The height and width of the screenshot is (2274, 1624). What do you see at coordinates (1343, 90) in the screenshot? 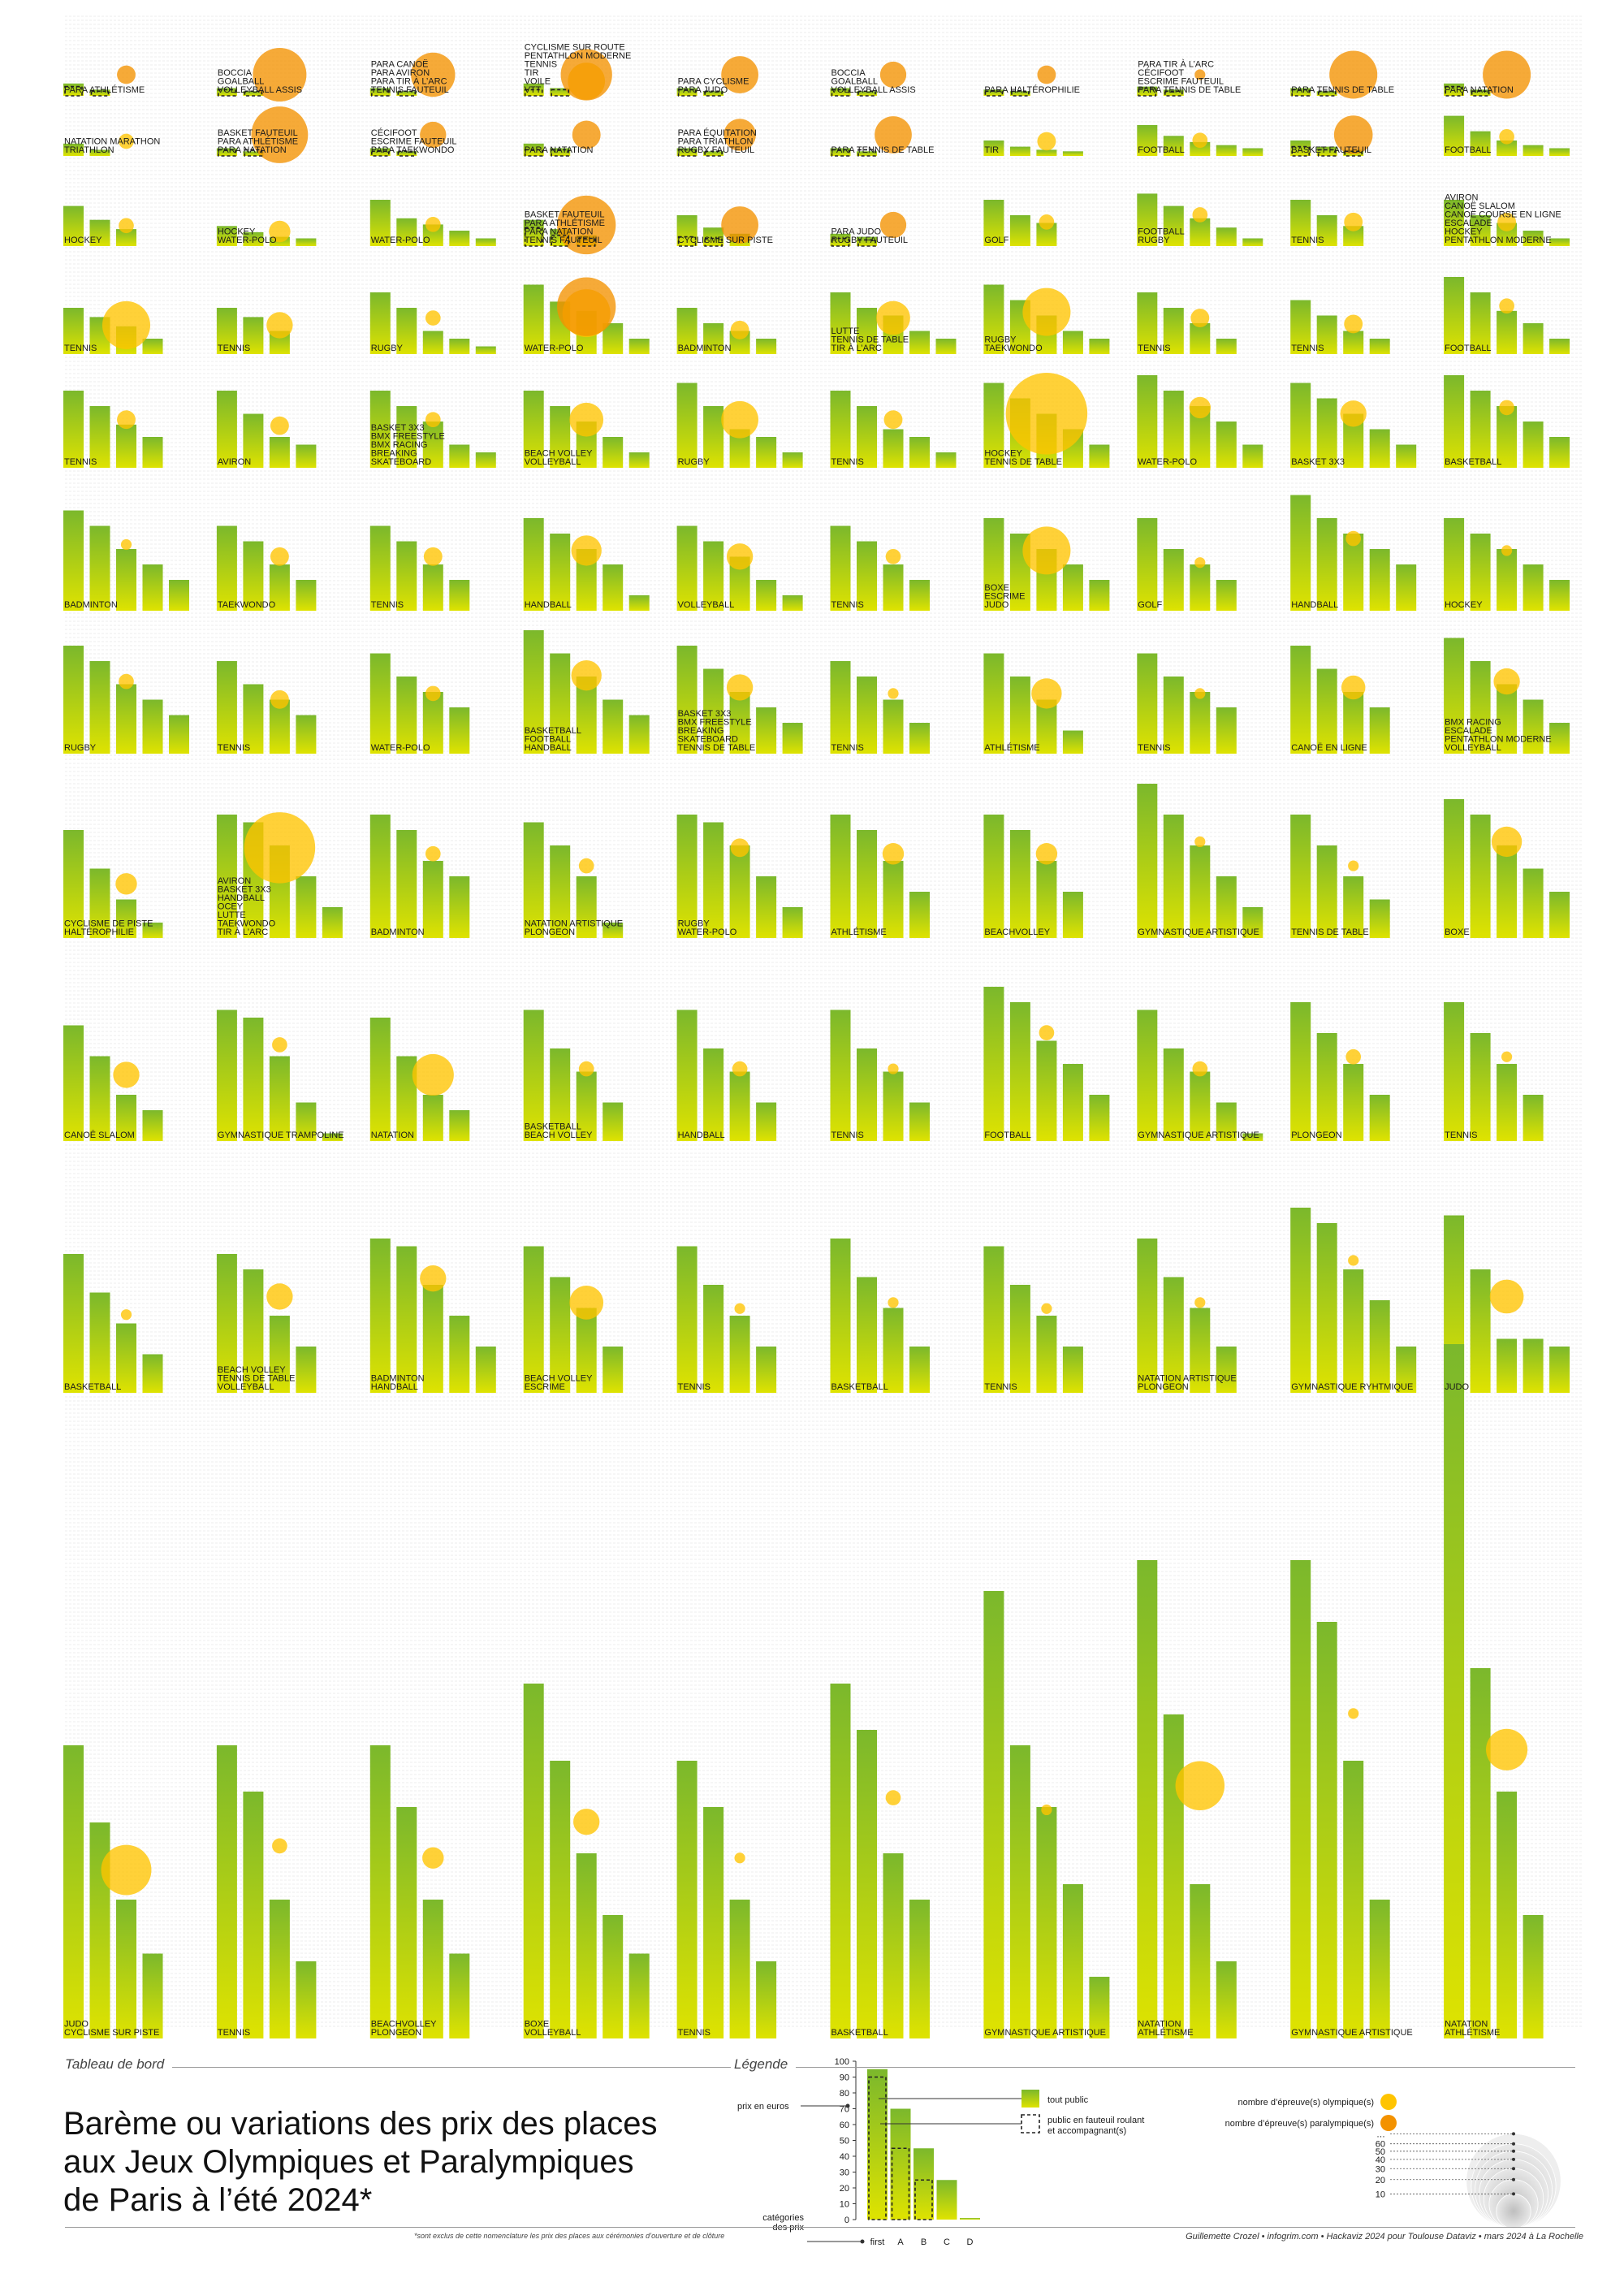
I see `sport-label: PARA TENNIS DE TABLE` at bounding box center [1343, 90].